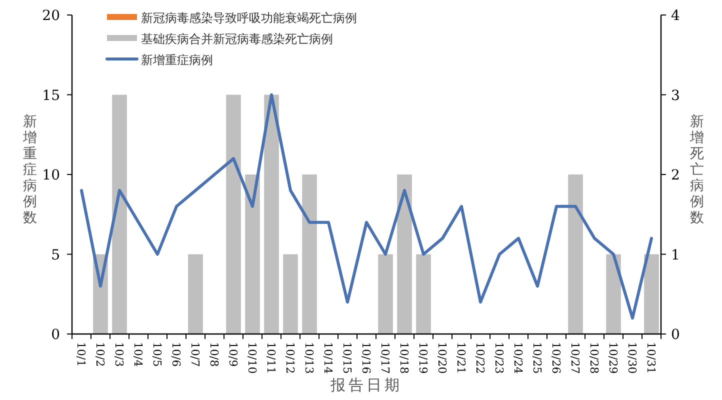 This screenshot has width=722, height=400. What do you see at coordinates (675, 16) in the screenshot?
I see `y2-tick-label: 4` at bounding box center [675, 16].